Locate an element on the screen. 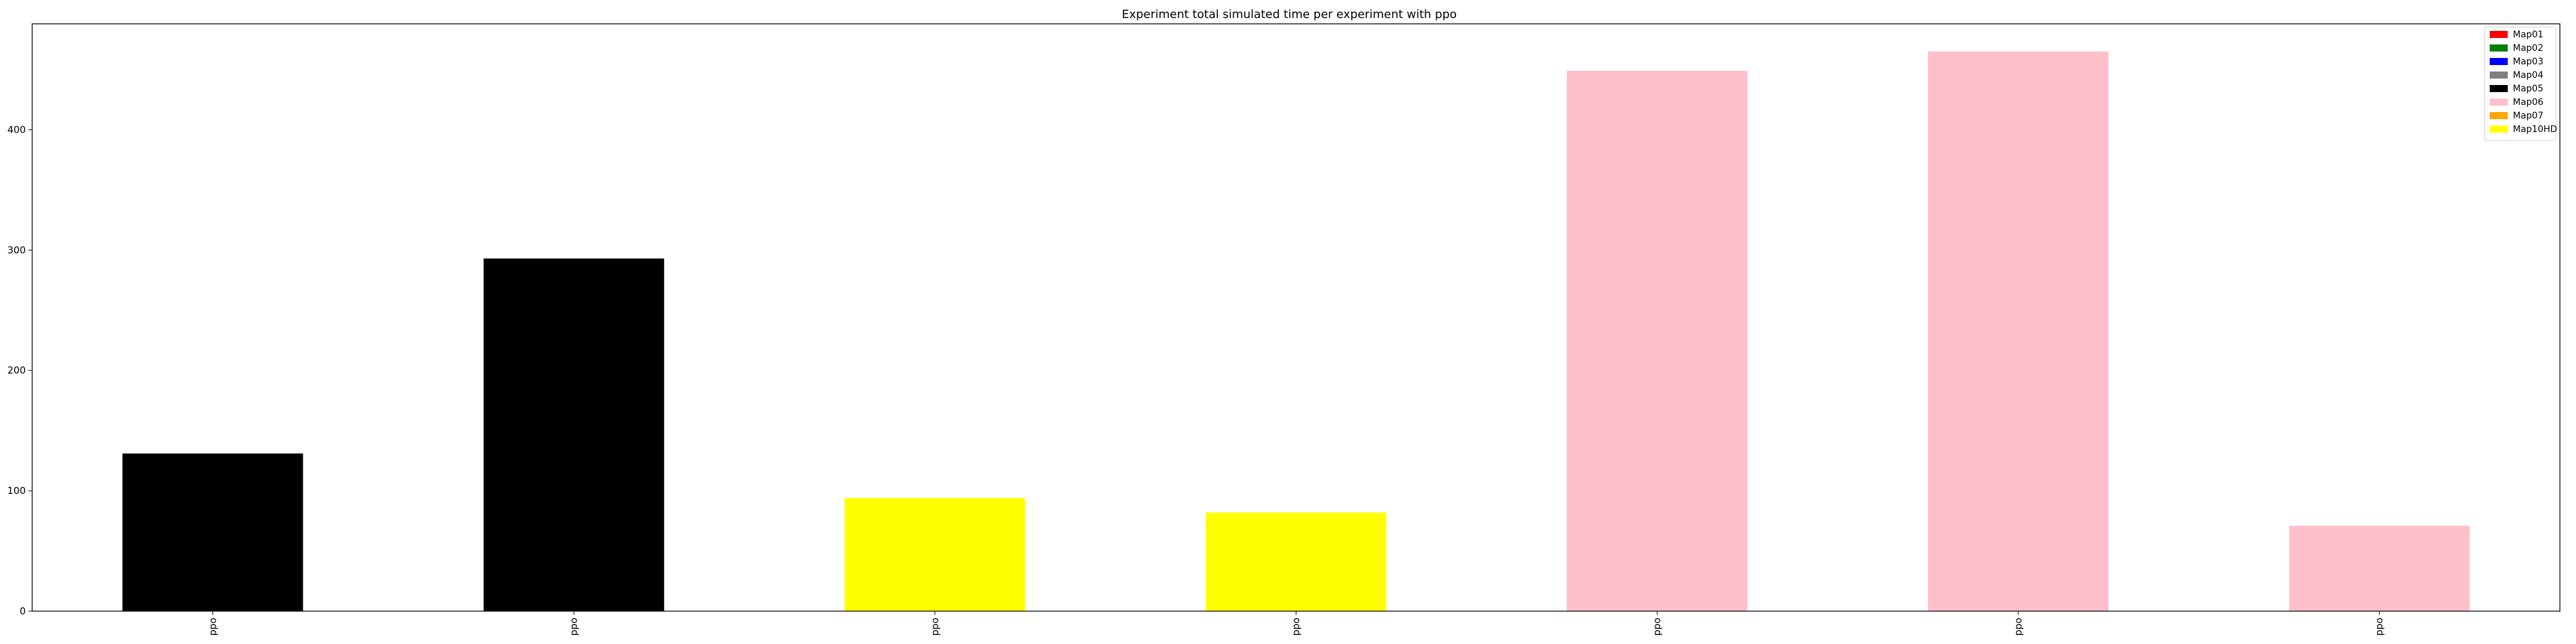  y-tick-label: 0 is located at coordinates (22, 611).